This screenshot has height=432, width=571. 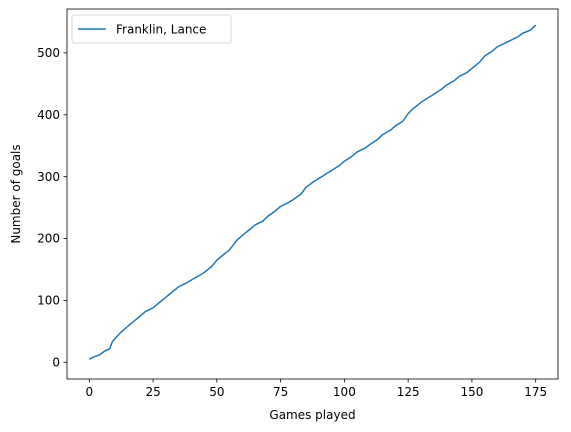 What do you see at coordinates (216, 392) in the screenshot?
I see `x-tick-label: 50` at bounding box center [216, 392].